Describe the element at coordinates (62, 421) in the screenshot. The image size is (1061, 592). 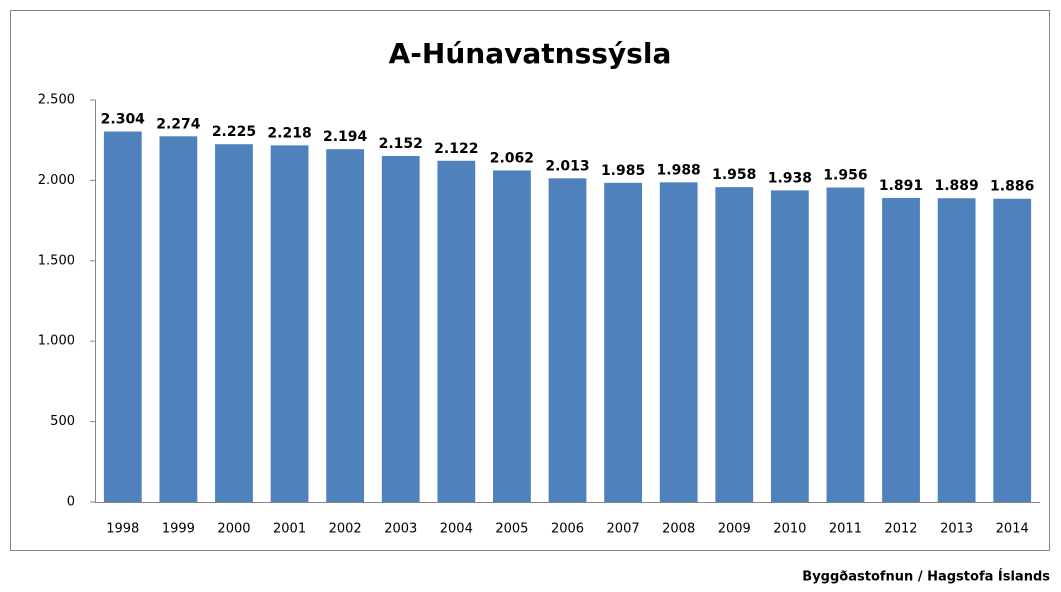
I see `y-tick-label: 500` at that location.